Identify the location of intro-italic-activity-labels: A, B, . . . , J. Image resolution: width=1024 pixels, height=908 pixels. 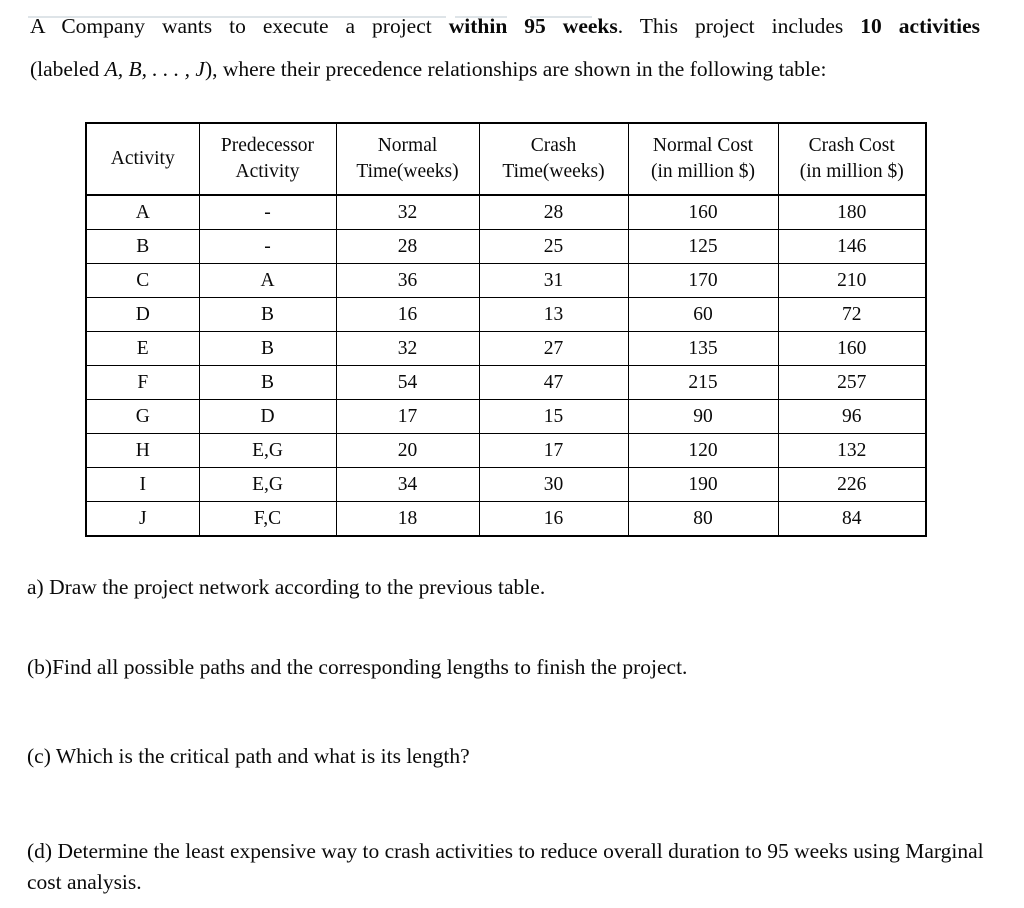
(154, 69).